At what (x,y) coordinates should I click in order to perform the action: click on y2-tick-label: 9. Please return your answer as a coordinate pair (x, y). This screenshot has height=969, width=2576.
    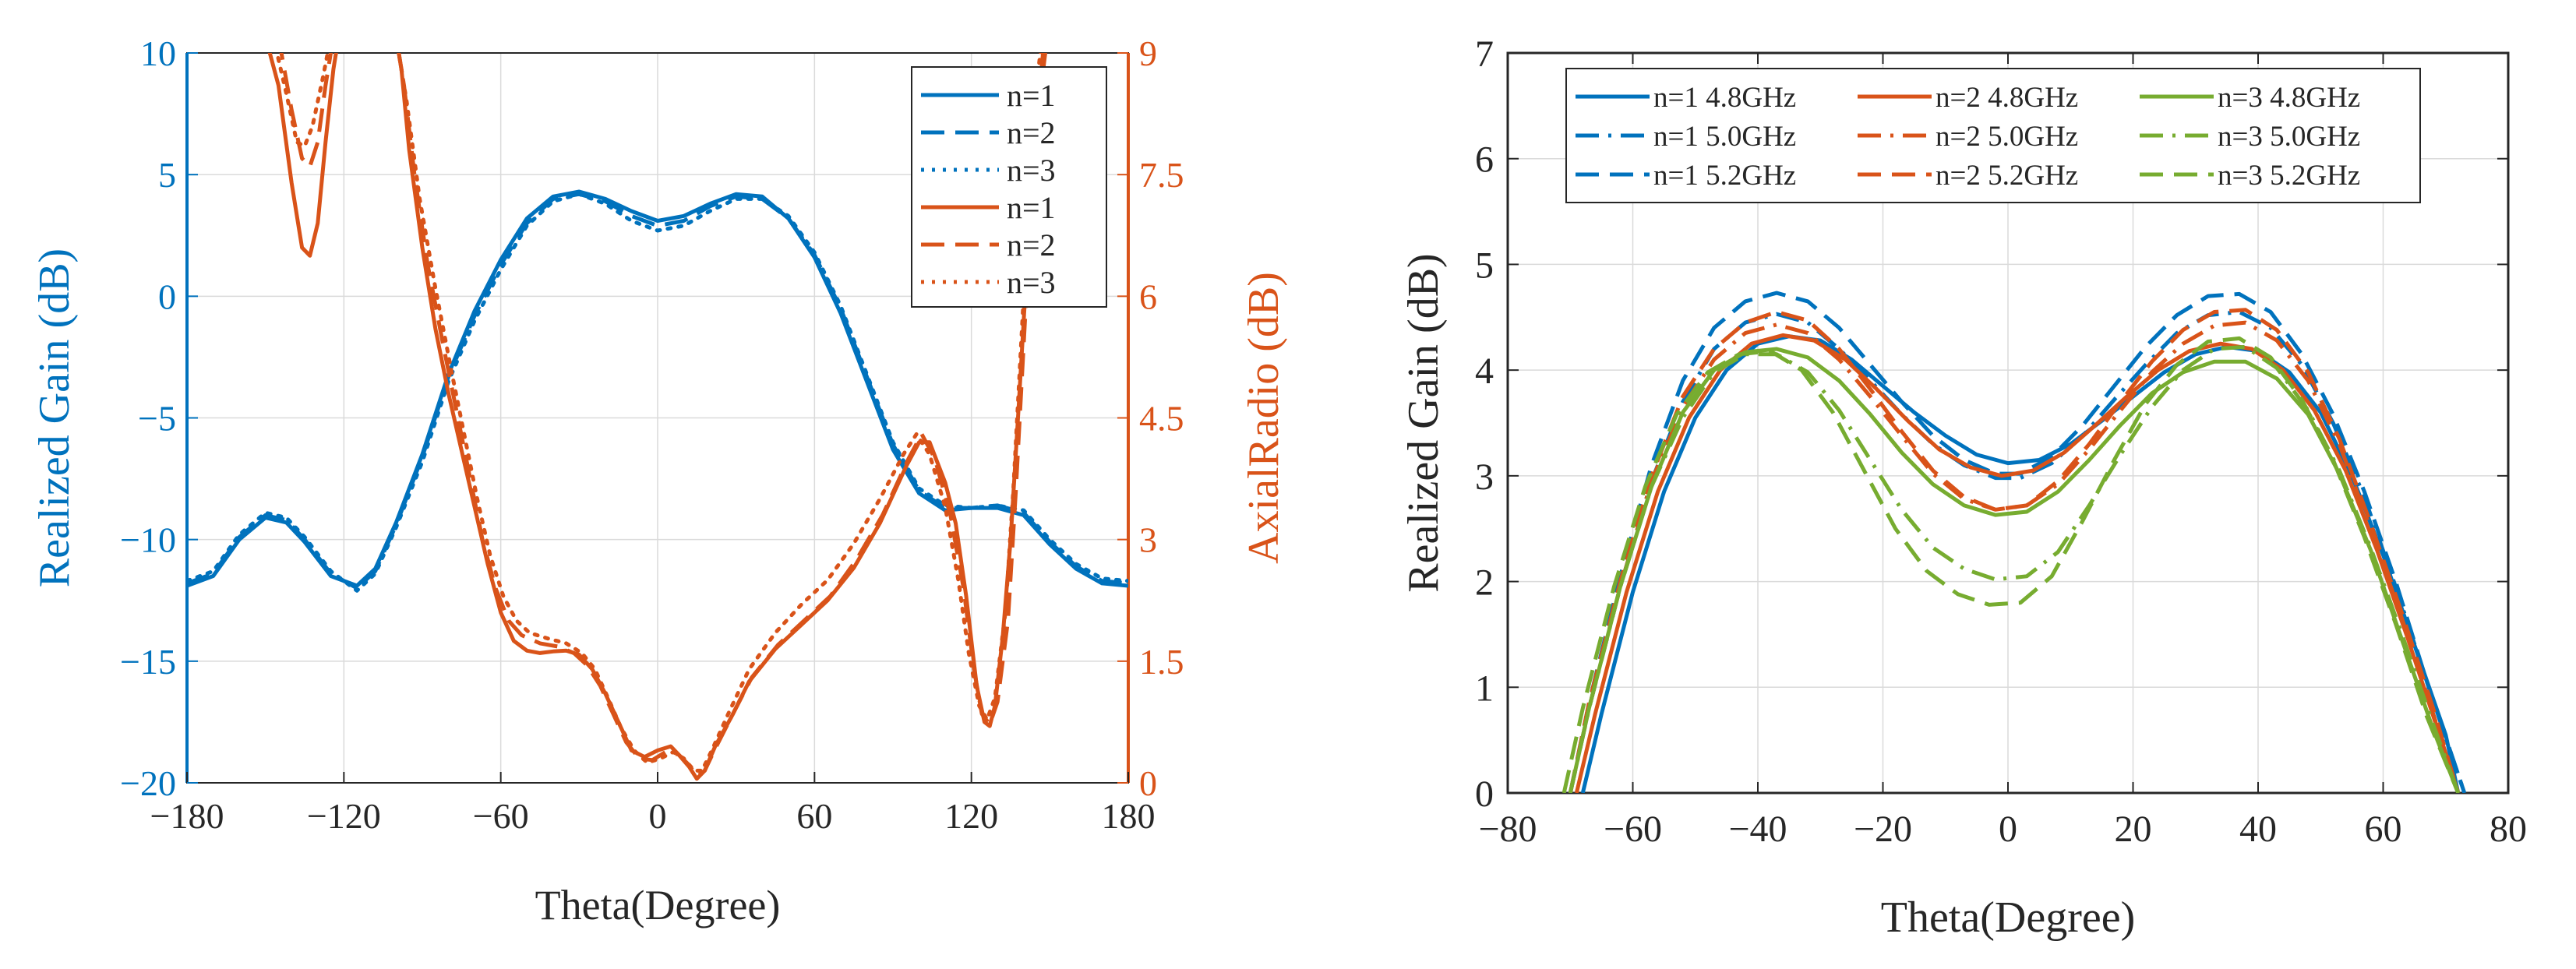
    Looking at the image, I should click on (1148, 53).